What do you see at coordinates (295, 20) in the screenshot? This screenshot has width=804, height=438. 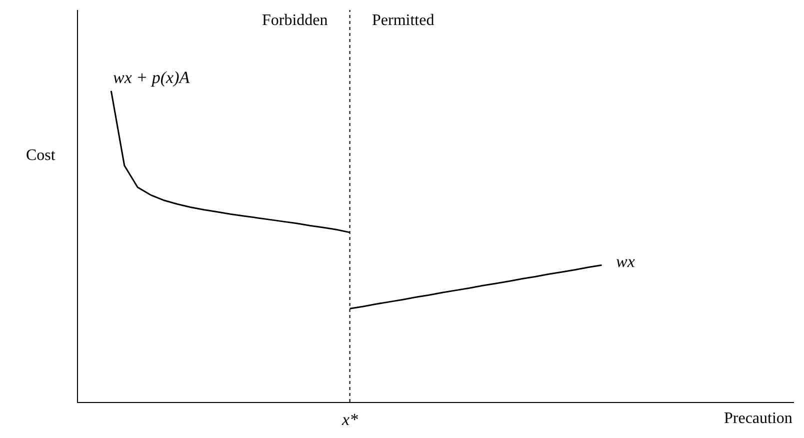 I see `text: Forbidden` at bounding box center [295, 20].